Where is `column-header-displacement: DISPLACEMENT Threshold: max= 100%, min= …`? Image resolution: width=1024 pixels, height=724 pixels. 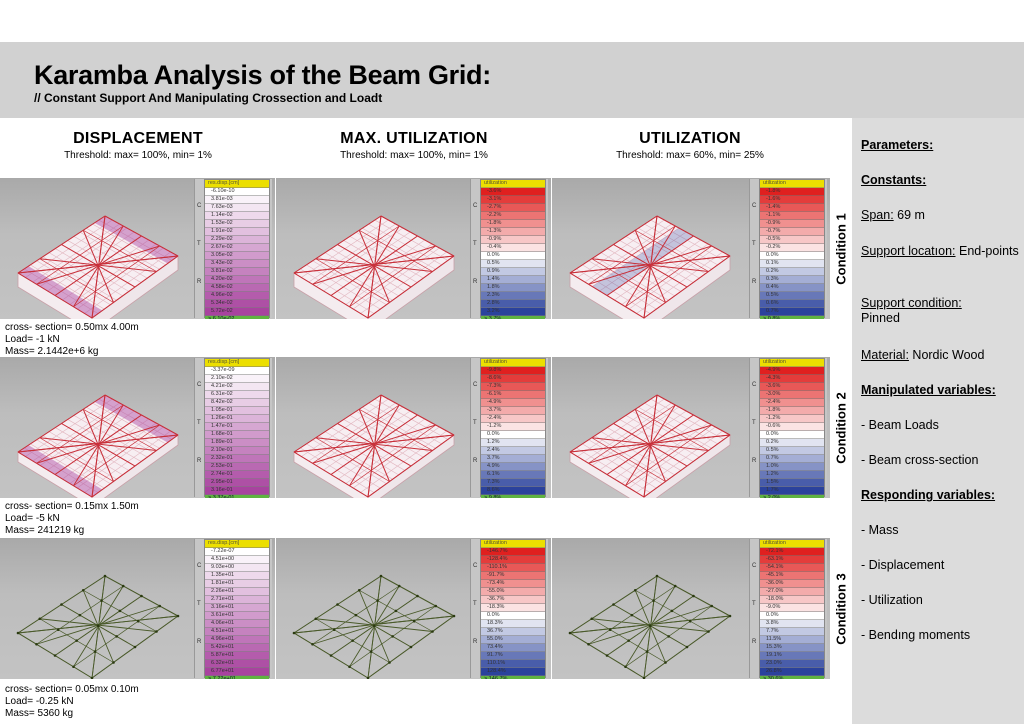
column-header-displacement: DISPLACEMENT Threshold: max= 100%, min= … is located at coordinates (138, 145).